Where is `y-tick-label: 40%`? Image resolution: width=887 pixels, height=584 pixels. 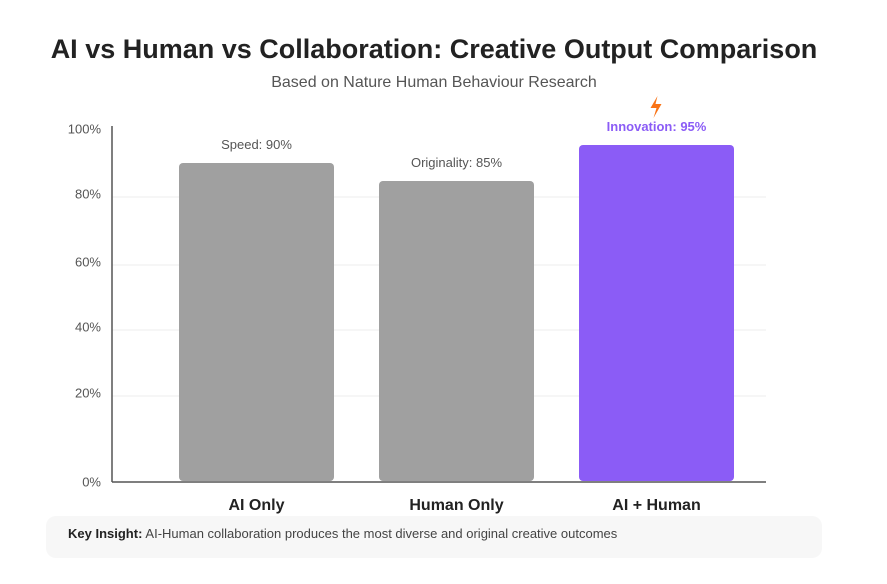
y-tick-label: 40% is located at coordinates (88, 326).